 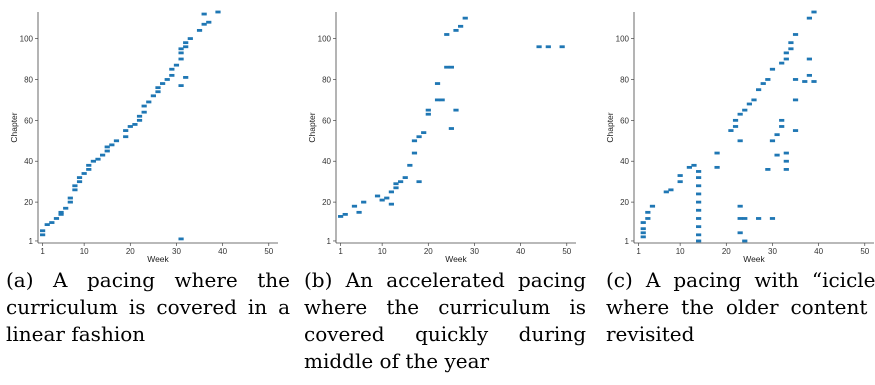 I want to click on y-tick-label: 80, so click(x=624, y=79).